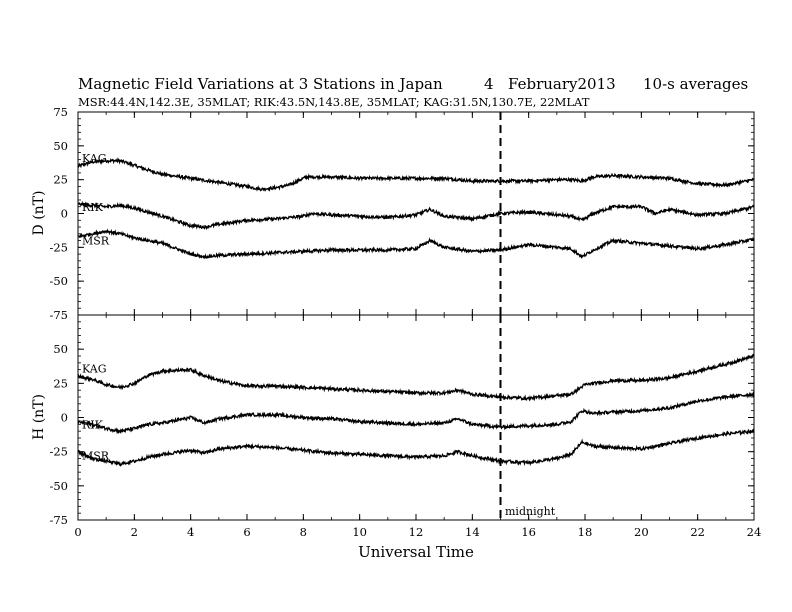 The width and height of the screenshot is (792, 612). Describe the element at coordinates (64, 418) in the screenshot. I see `h-ytick-label: 0` at that location.